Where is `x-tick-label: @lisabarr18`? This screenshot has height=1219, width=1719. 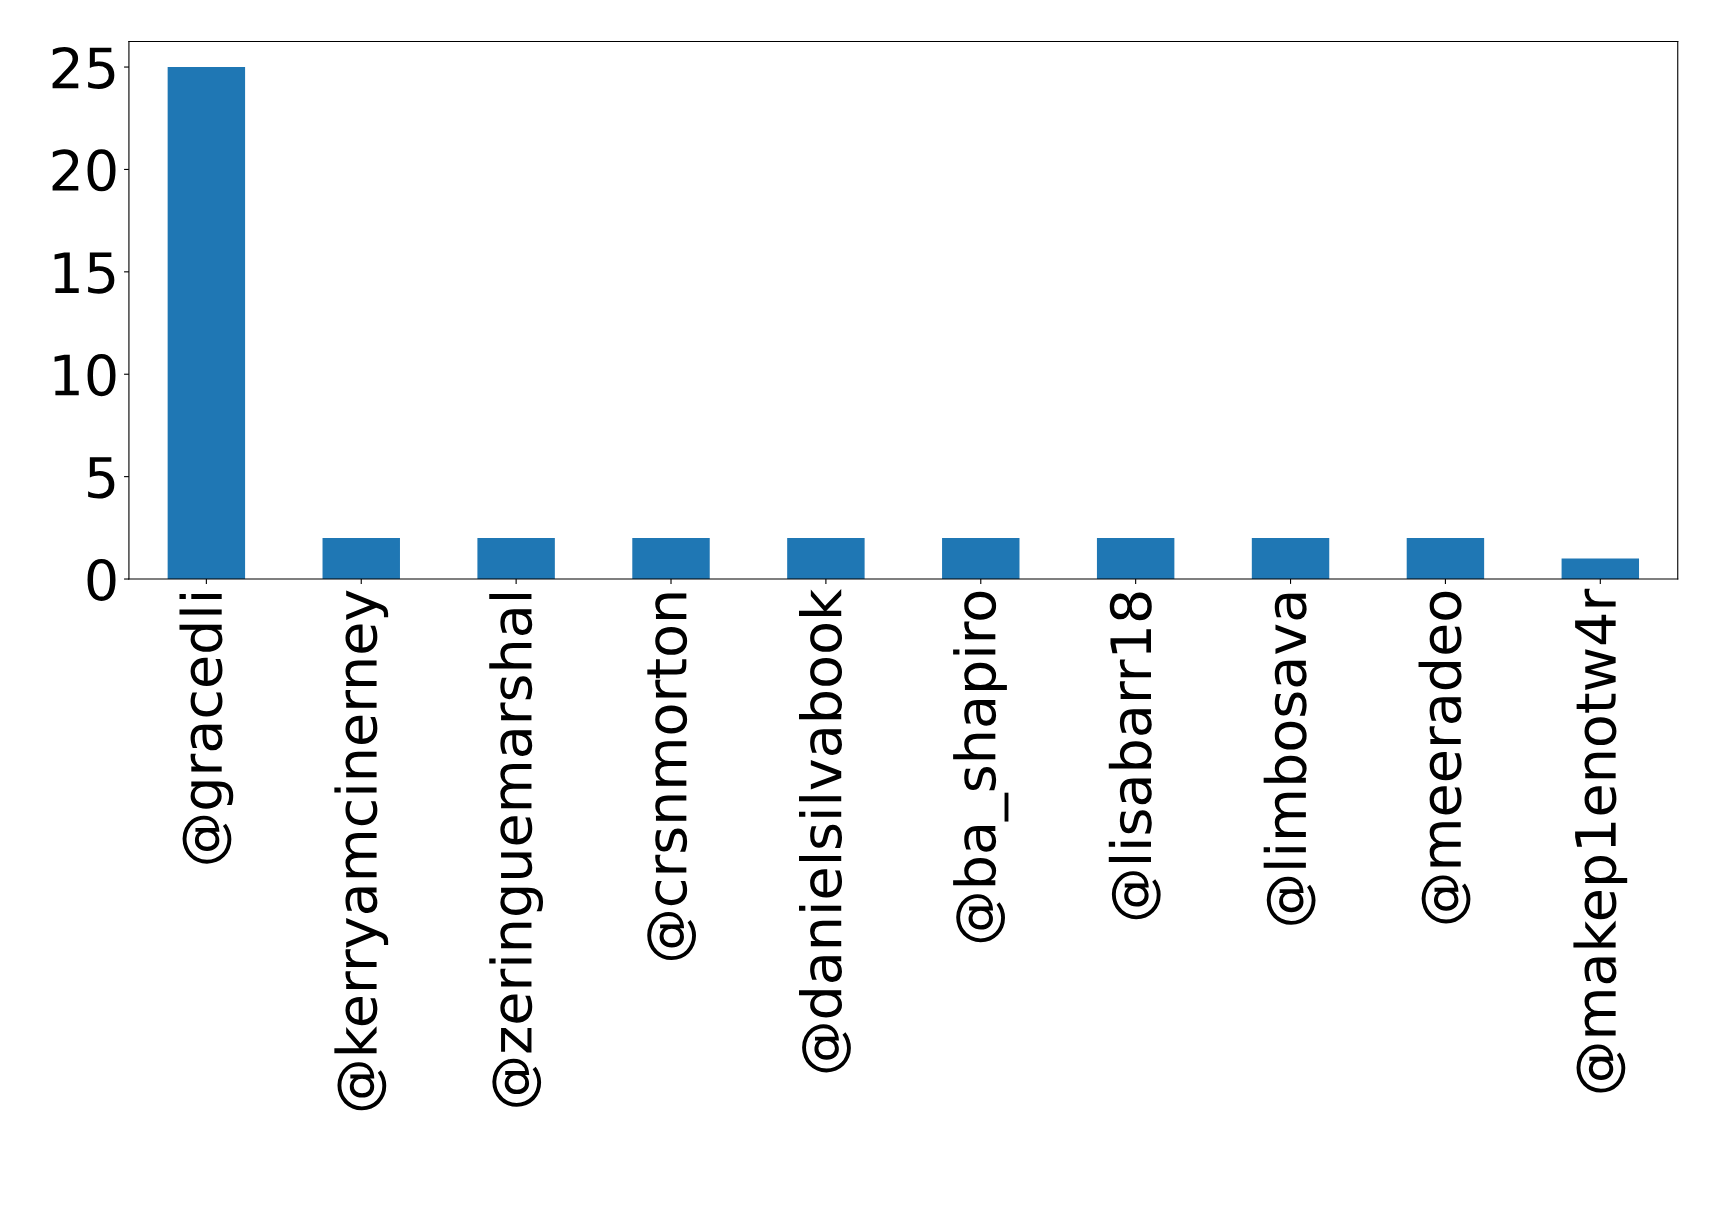 x-tick-label: @lisabarr18 is located at coordinates (1134, 756).